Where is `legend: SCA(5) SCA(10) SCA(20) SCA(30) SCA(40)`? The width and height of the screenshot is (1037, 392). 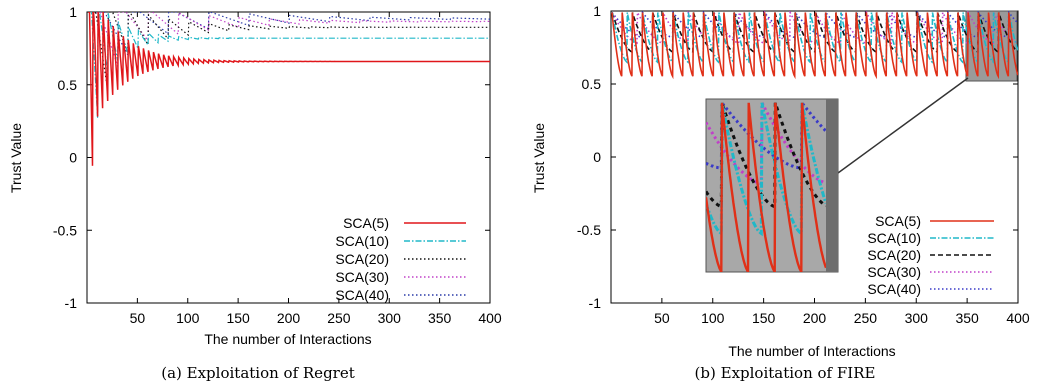 legend: SCA(5) SCA(10) SCA(20) SCA(30) SCA(40) is located at coordinates (400, 259).